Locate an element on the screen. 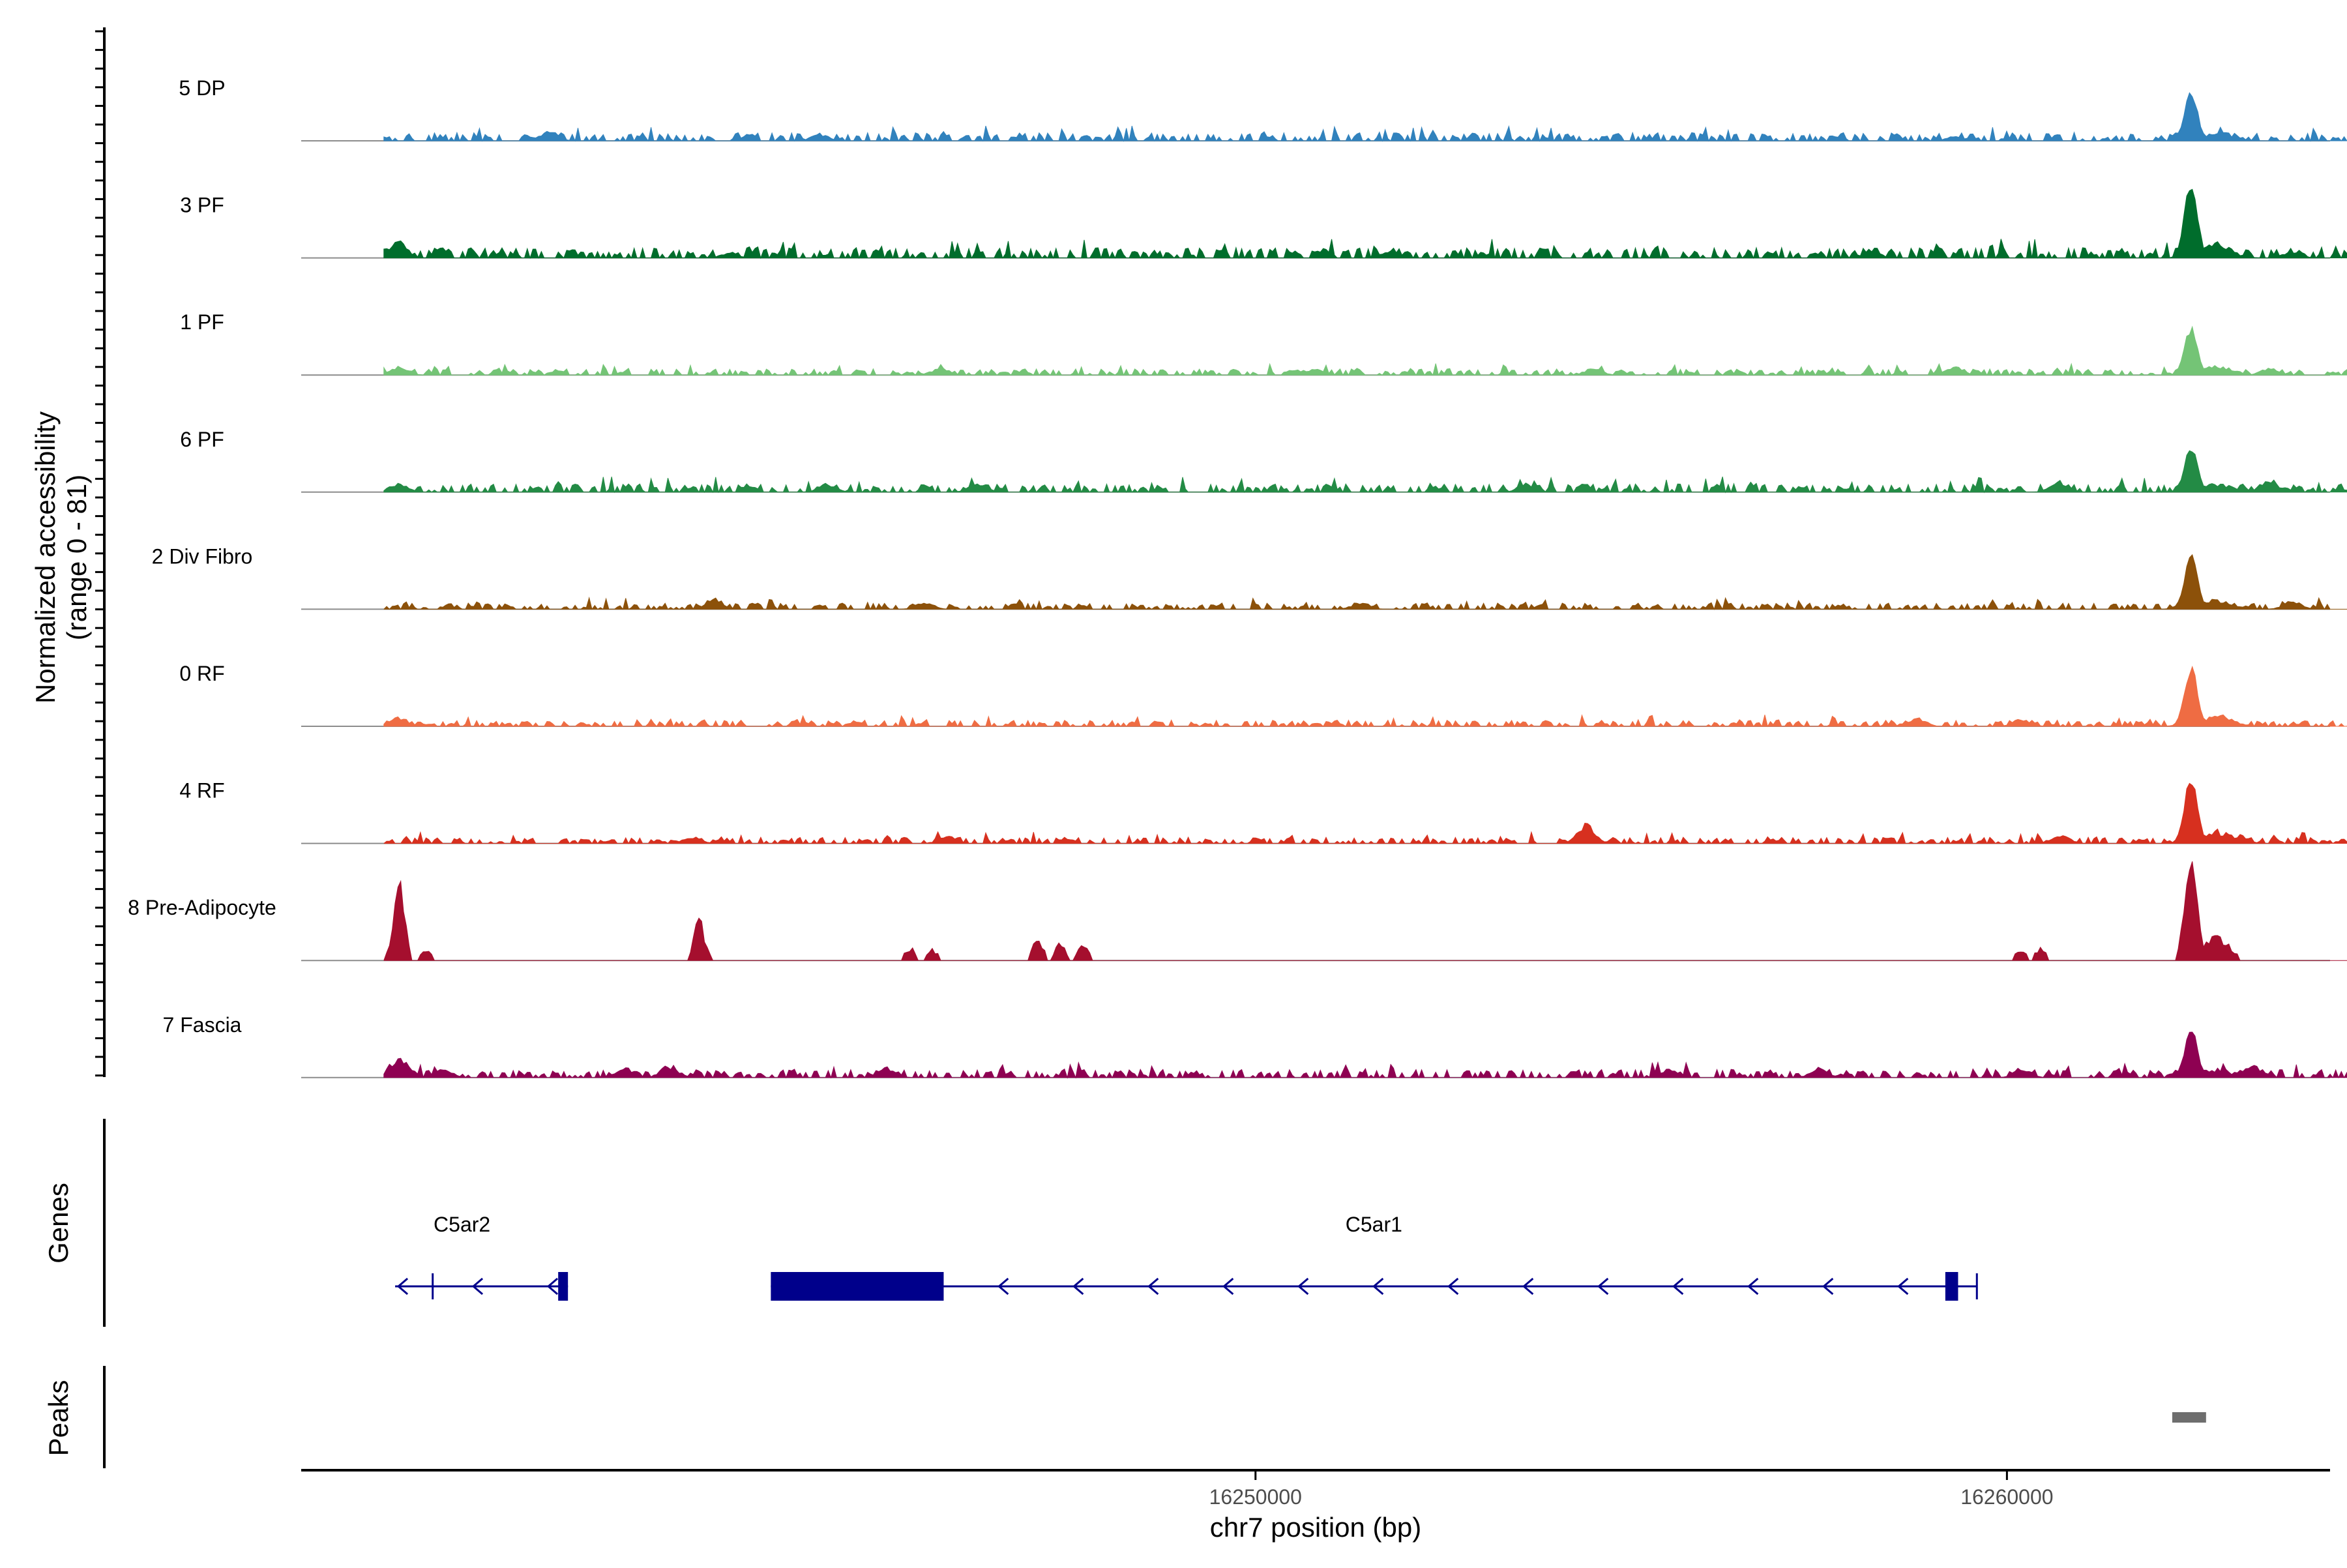 This screenshot has width=2347, height=1568. track-4-rf: 4 RF is located at coordinates (1263, 812).